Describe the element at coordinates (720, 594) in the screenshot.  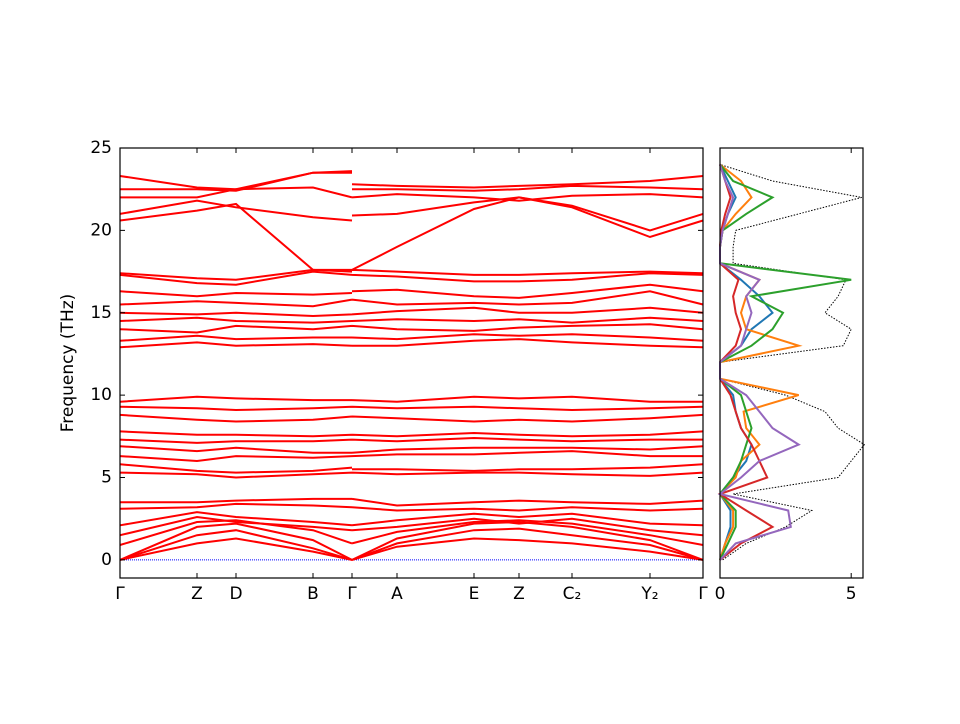
I see `x-tick-label: 0` at that location.